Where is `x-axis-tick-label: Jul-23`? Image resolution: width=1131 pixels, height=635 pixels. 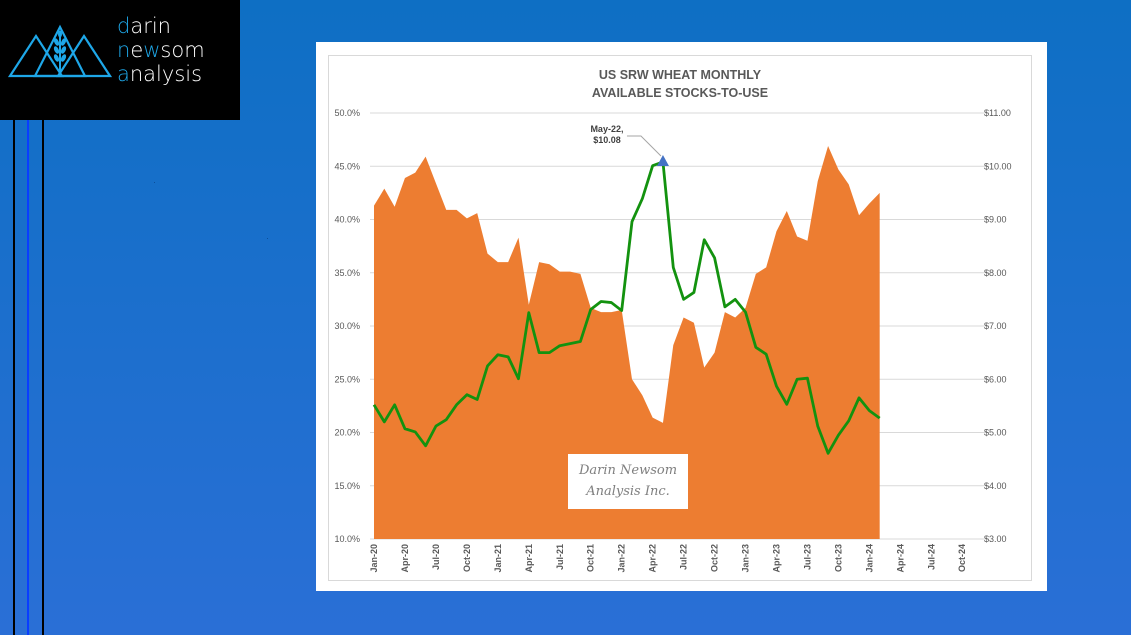
x-axis-tick-label: Jul-23 is located at coordinates (807, 557).